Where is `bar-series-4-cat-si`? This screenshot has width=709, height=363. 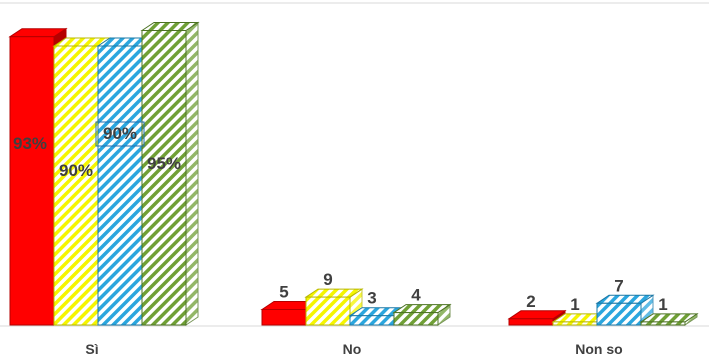 bar-series-4-cat-si is located at coordinates (170, 173).